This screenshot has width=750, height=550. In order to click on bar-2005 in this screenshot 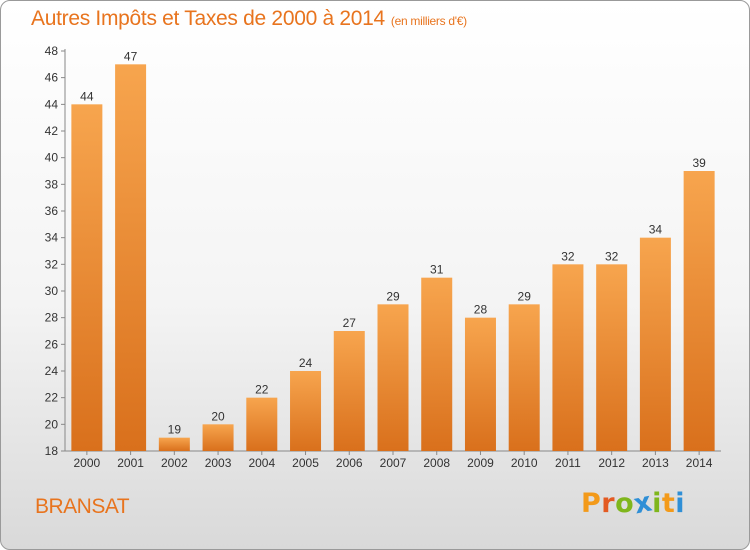, I will do `click(306, 411)`.